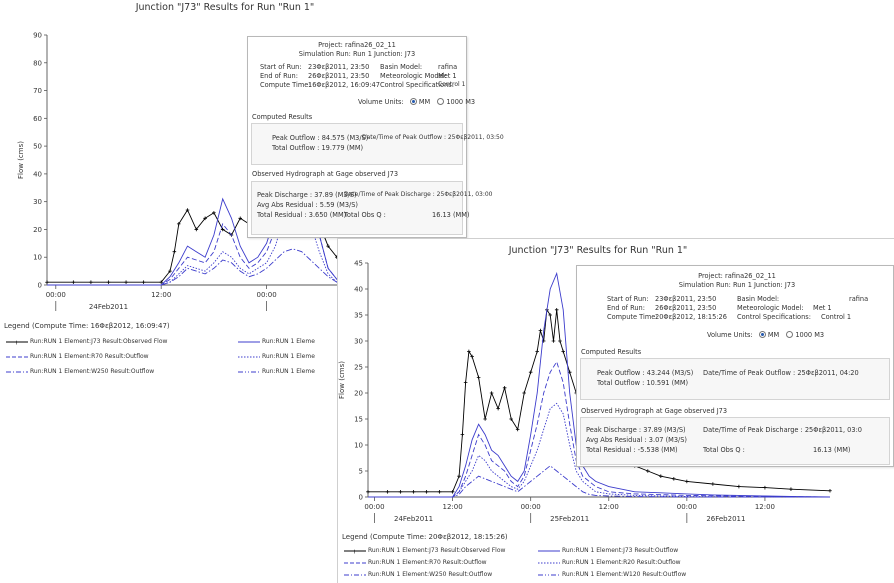 The height and width of the screenshot is (583, 894). Describe the element at coordinates (737, 285) in the screenshot. I see `run-label: Simulation Run: Run 1 Junction: J73` at that location.